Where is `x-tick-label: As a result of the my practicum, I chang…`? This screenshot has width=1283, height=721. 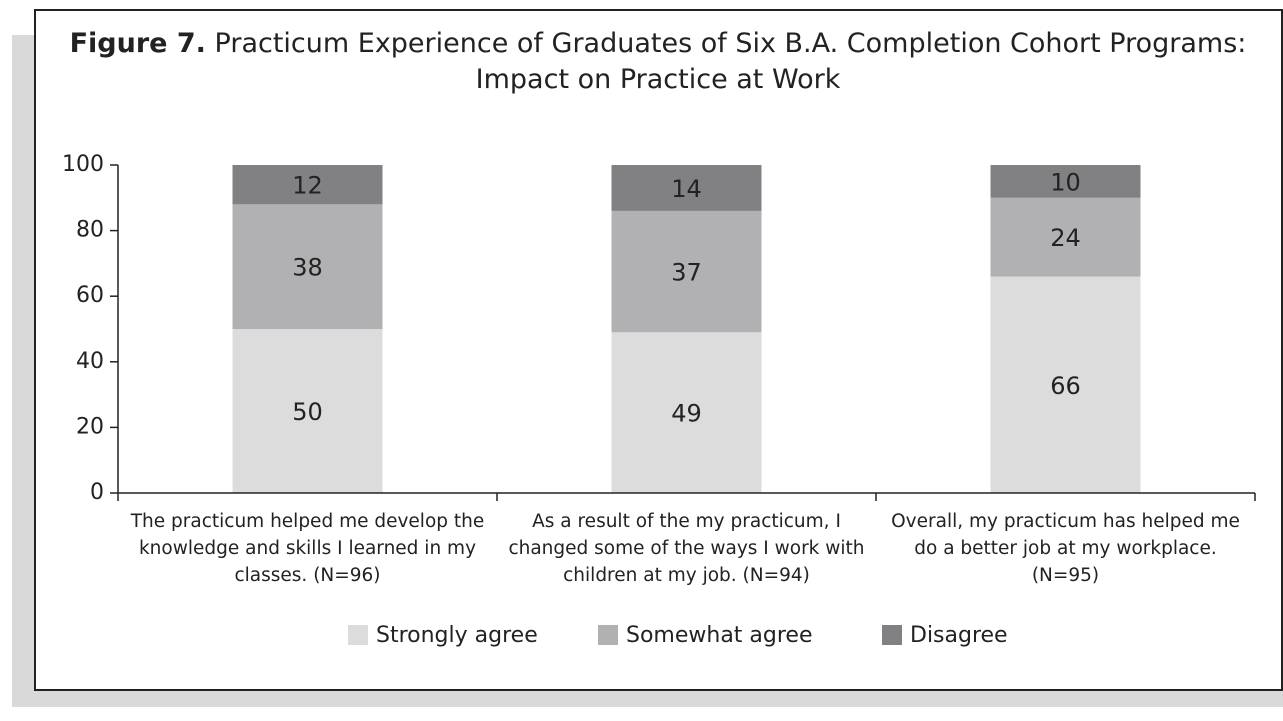 x-tick-label: As a result of the my practicum, I chang… is located at coordinates (686, 548).